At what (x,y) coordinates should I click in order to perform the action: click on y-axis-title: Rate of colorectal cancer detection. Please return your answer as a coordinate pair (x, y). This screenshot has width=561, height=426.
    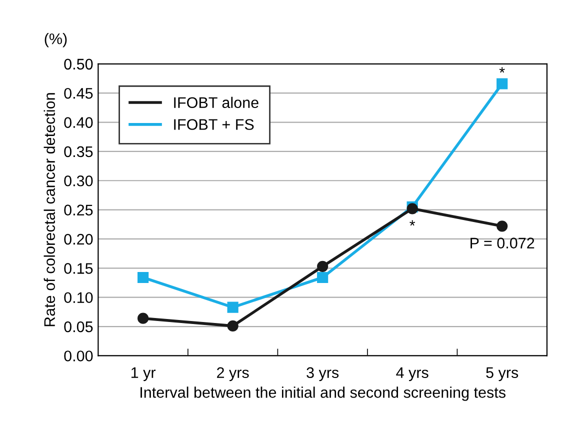
    Looking at the image, I should click on (50, 209).